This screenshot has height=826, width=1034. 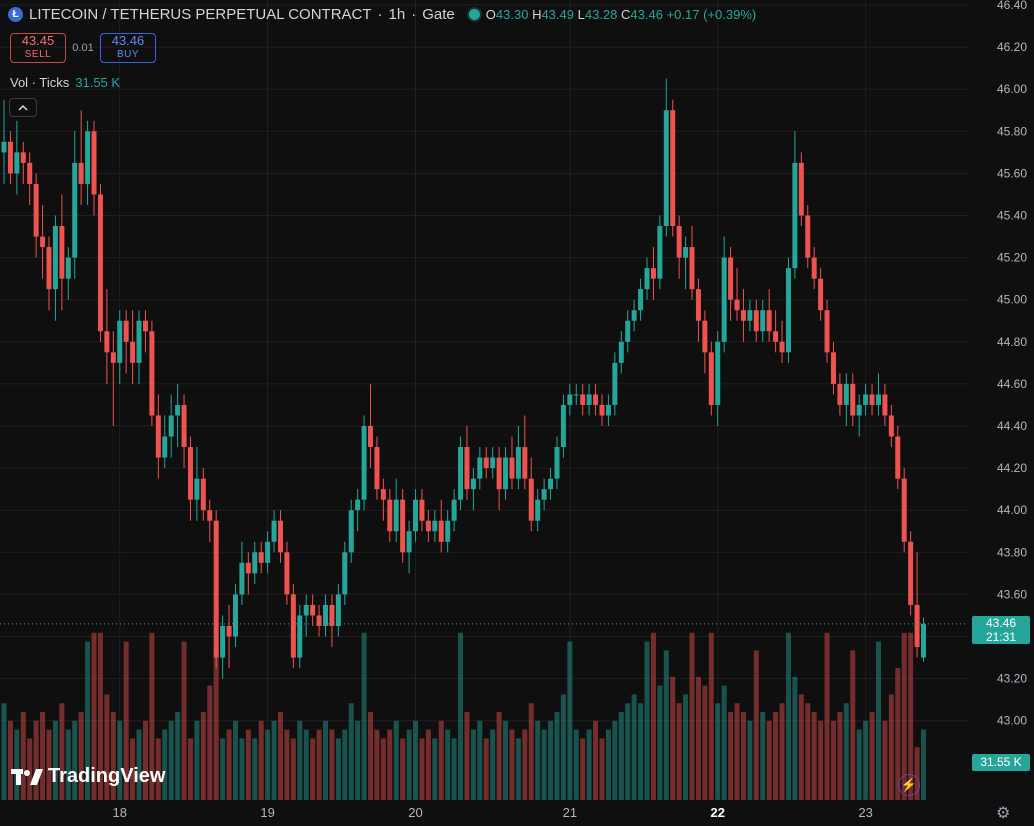 What do you see at coordinates (1012, 47) in the screenshot?
I see `price-axis-label: 46.20` at bounding box center [1012, 47].